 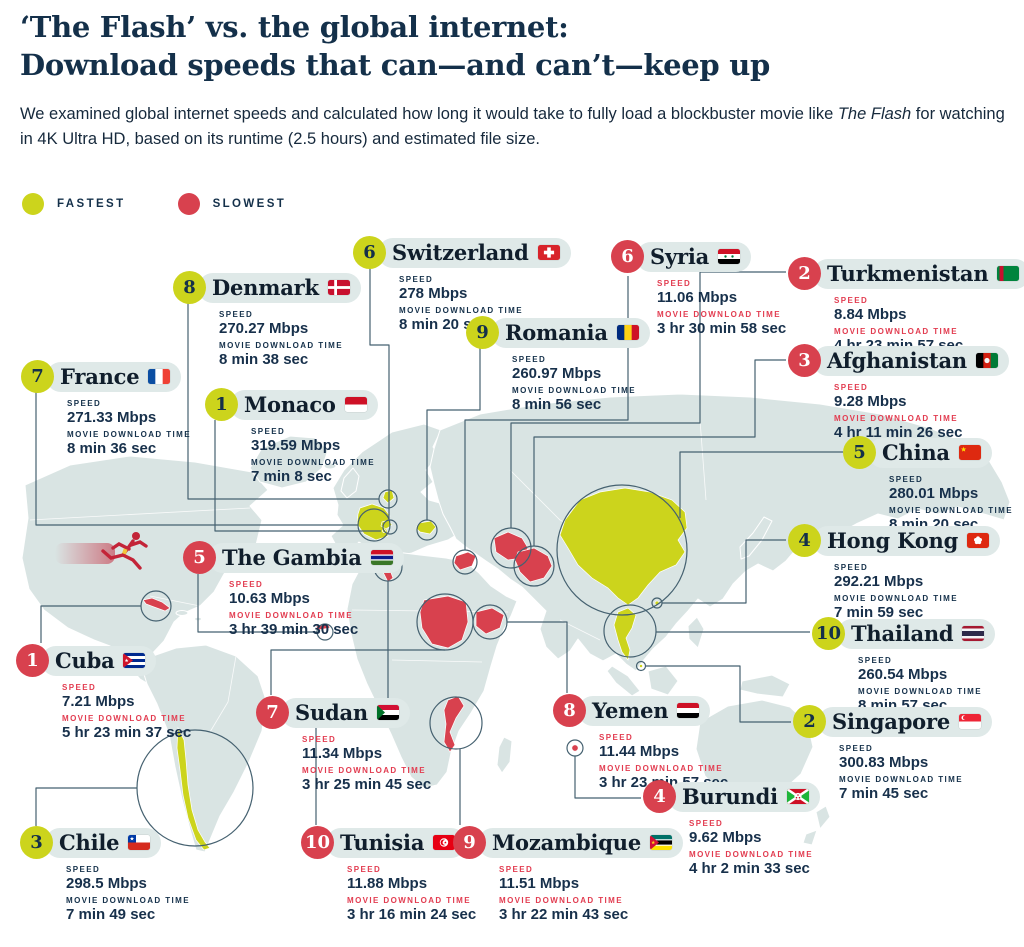 What do you see at coordinates (33, 204) in the screenshot?
I see `fastest-swatch-icon` at bounding box center [33, 204].